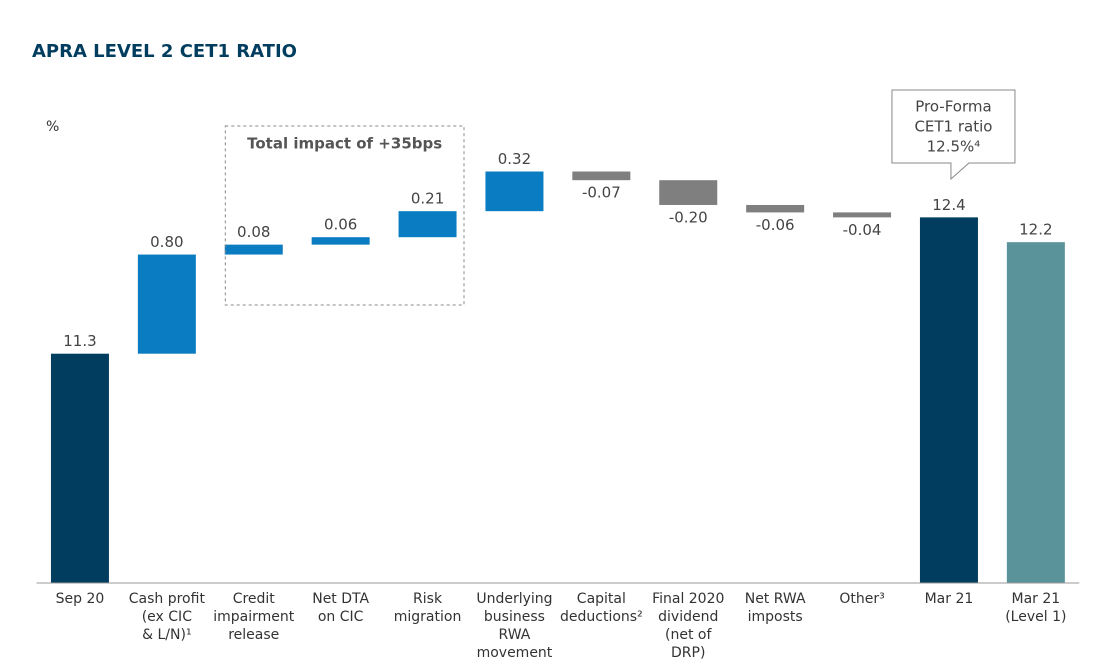  What do you see at coordinates (1035, 230) in the screenshot?
I see `value-label: 12.2` at bounding box center [1035, 230].